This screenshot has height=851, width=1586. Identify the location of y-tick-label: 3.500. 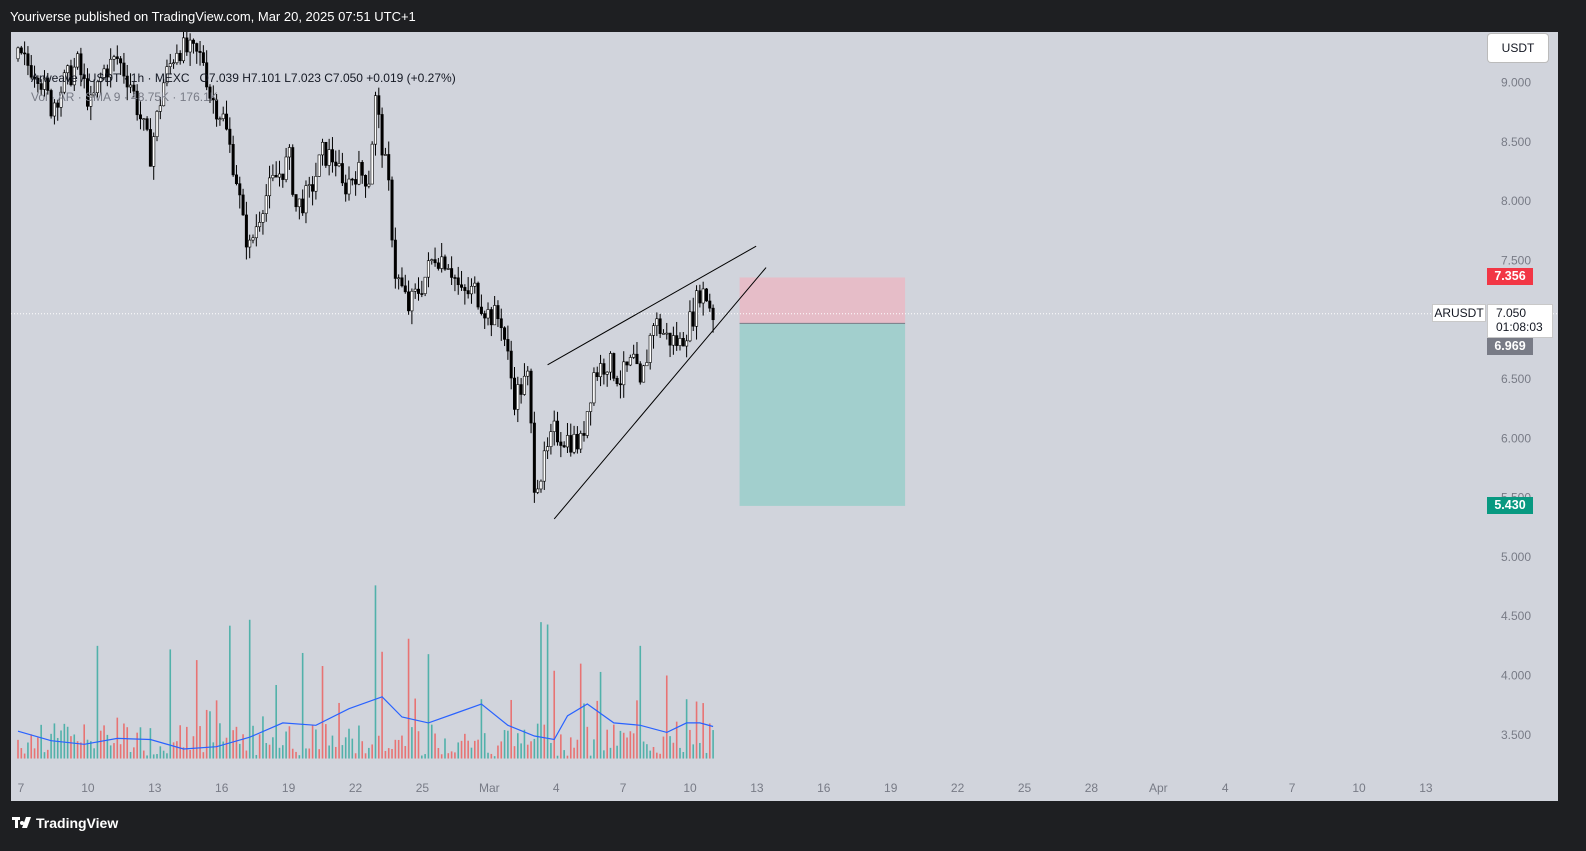
(1516, 735).